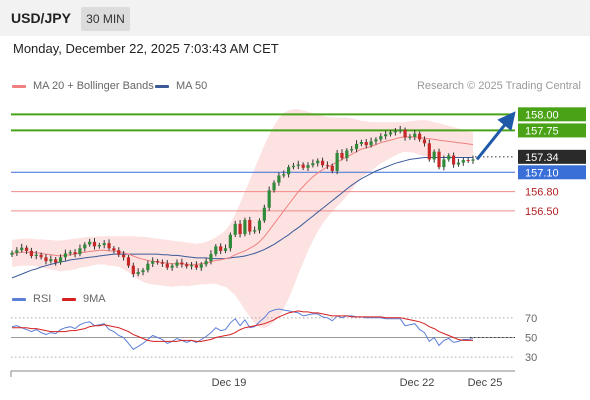  Describe the element at coordinates (498, 86) in the screenshot. I see `credit-label: Research © 2025 Trading Central` at that location.